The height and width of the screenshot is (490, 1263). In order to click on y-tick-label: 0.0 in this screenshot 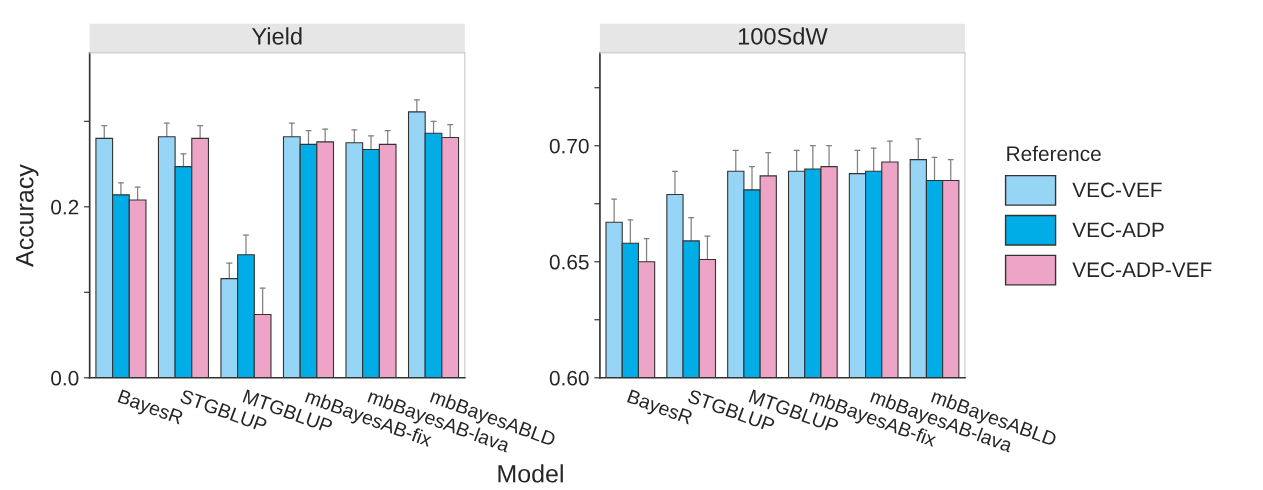, I will do `click(65, 378)`.